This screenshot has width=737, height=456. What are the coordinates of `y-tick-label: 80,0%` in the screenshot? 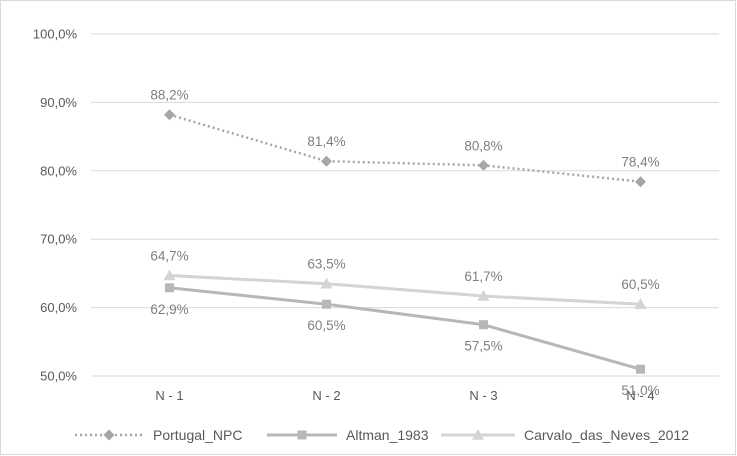 It's located at (58, 170).